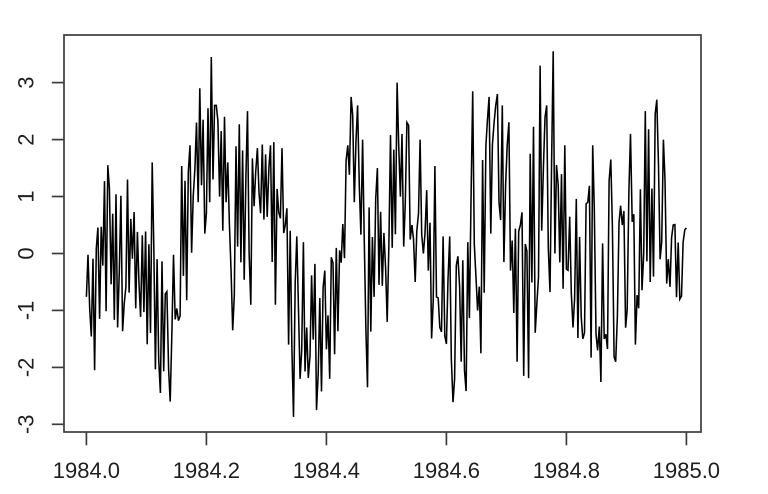 The height and width of the screenshot is (494, 768). I want to click on svg-text: -2, so click(26, 368).